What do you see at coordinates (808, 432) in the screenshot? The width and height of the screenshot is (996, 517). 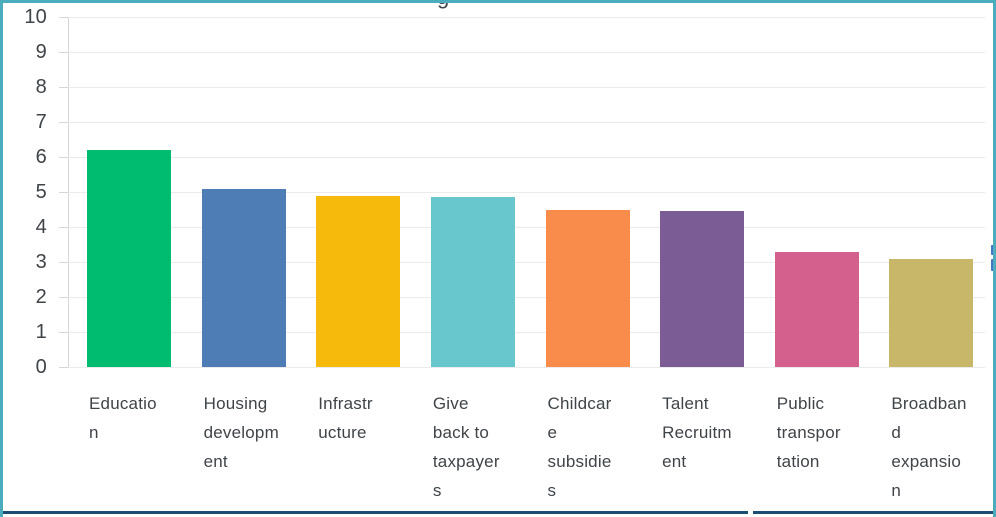 I see `x-axis-category-label: Public transpor tation` at bounding box center [808, 432].